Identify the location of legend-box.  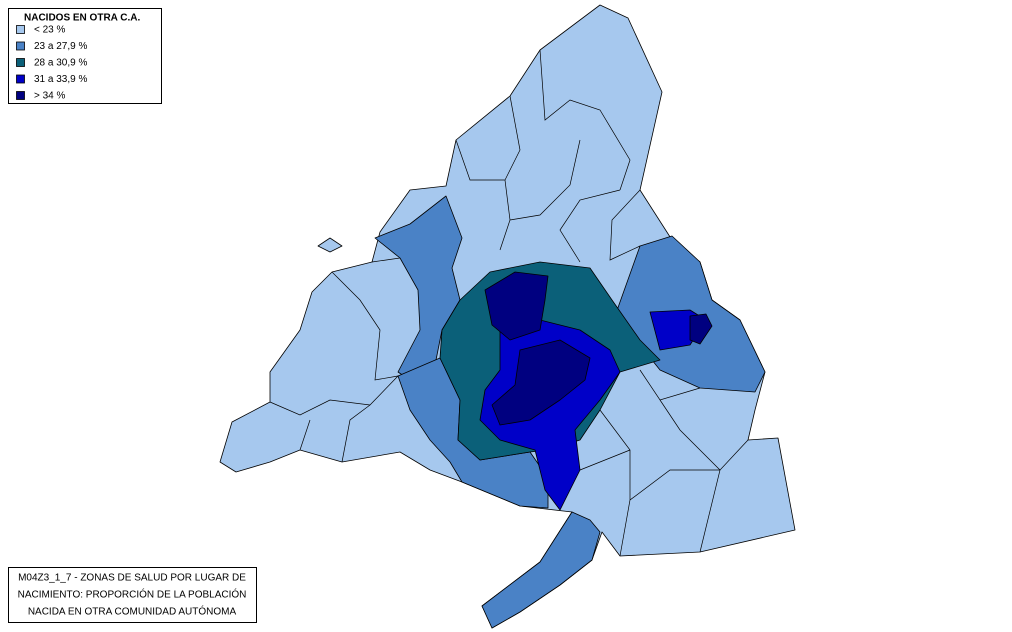
(85, 56).